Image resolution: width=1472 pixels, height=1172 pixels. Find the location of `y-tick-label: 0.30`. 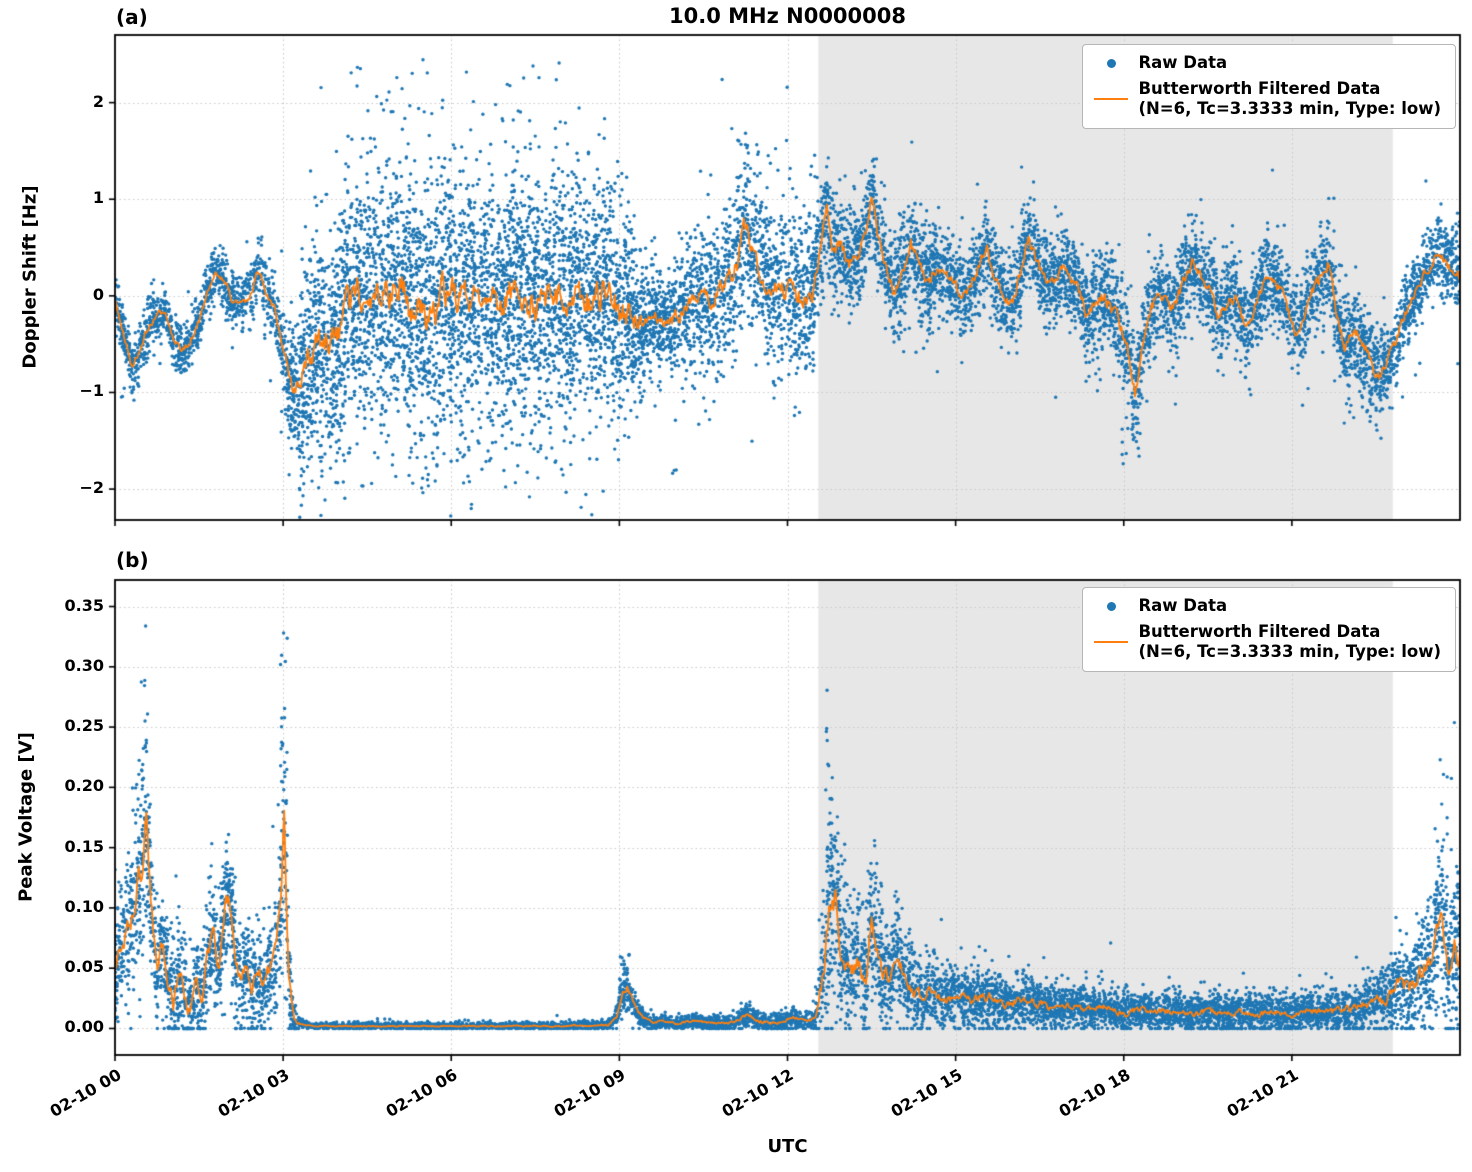

y-tick-label: 0.30 is located at coordinates (84, 665).